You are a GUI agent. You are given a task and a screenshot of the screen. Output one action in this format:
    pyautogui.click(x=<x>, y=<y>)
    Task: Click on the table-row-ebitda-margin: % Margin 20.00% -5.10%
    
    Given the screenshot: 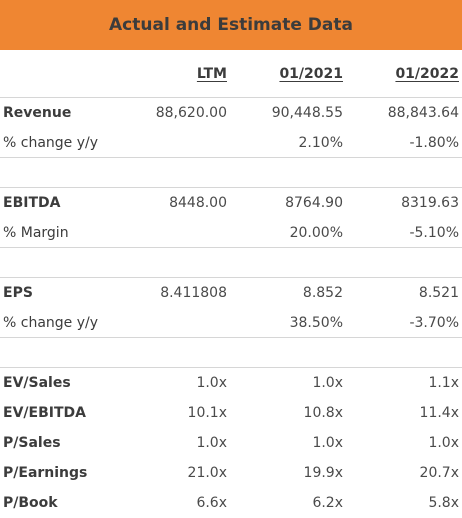 What is the action you would take?
    pyautogui.click(x=231, y=233)
    